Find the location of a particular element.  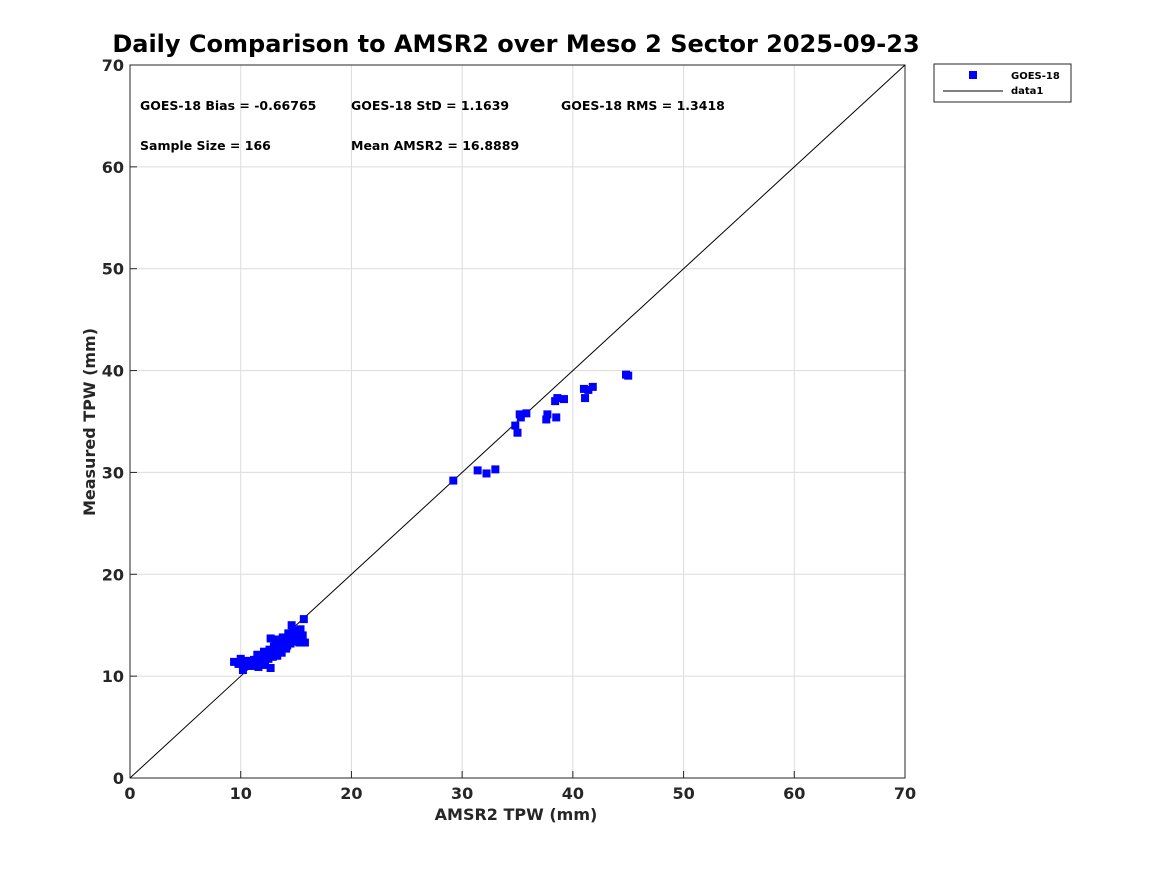

x-tick-label: 50 is located at coordinates (683, 793).